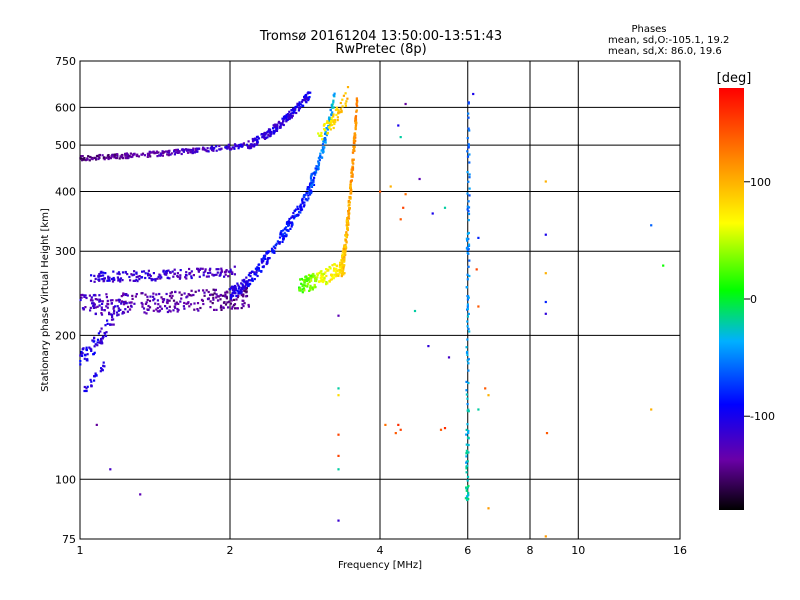 This screenshot has height=600, width=800. What do you see at coordinates (760, 182) in the screenshot?
I see `colorbar-tick-label: 100` at bounding box center [760, 182].